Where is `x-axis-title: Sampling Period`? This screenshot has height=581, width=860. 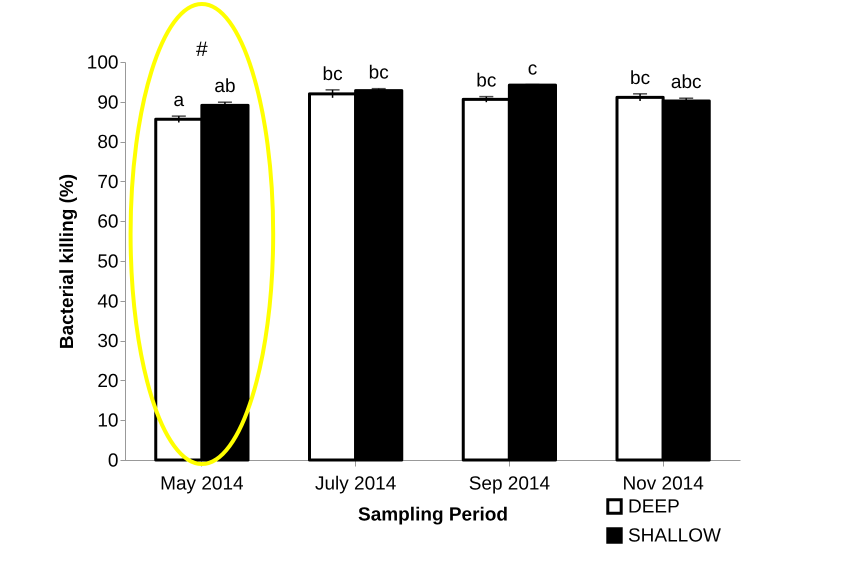
x-axis-title: Sampling Period is located at coordinates (433, 515).